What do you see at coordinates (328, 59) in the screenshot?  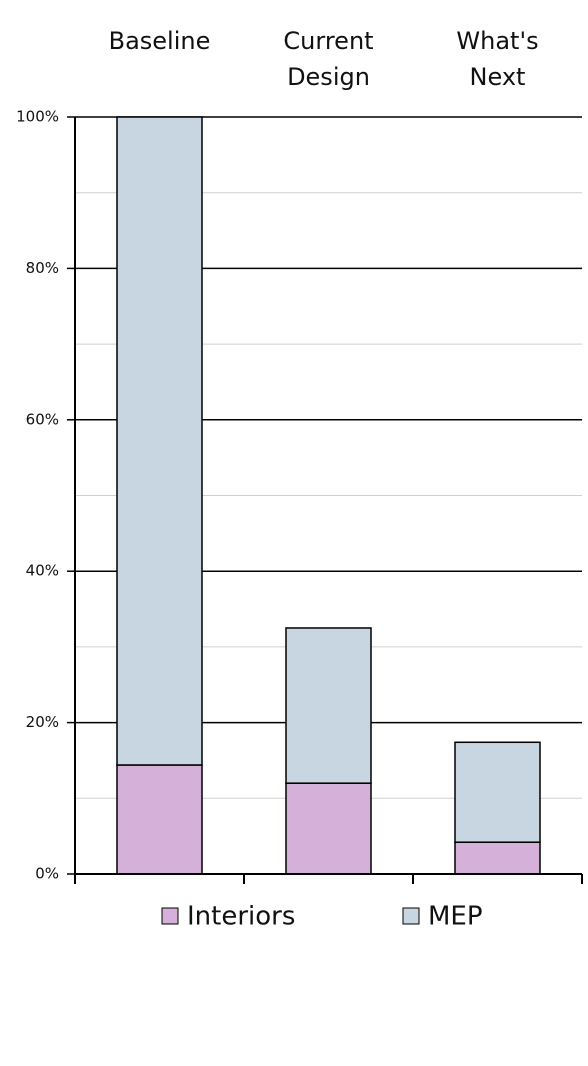 I see `x-category-label: Current Design` at bounding box center [328, 59].